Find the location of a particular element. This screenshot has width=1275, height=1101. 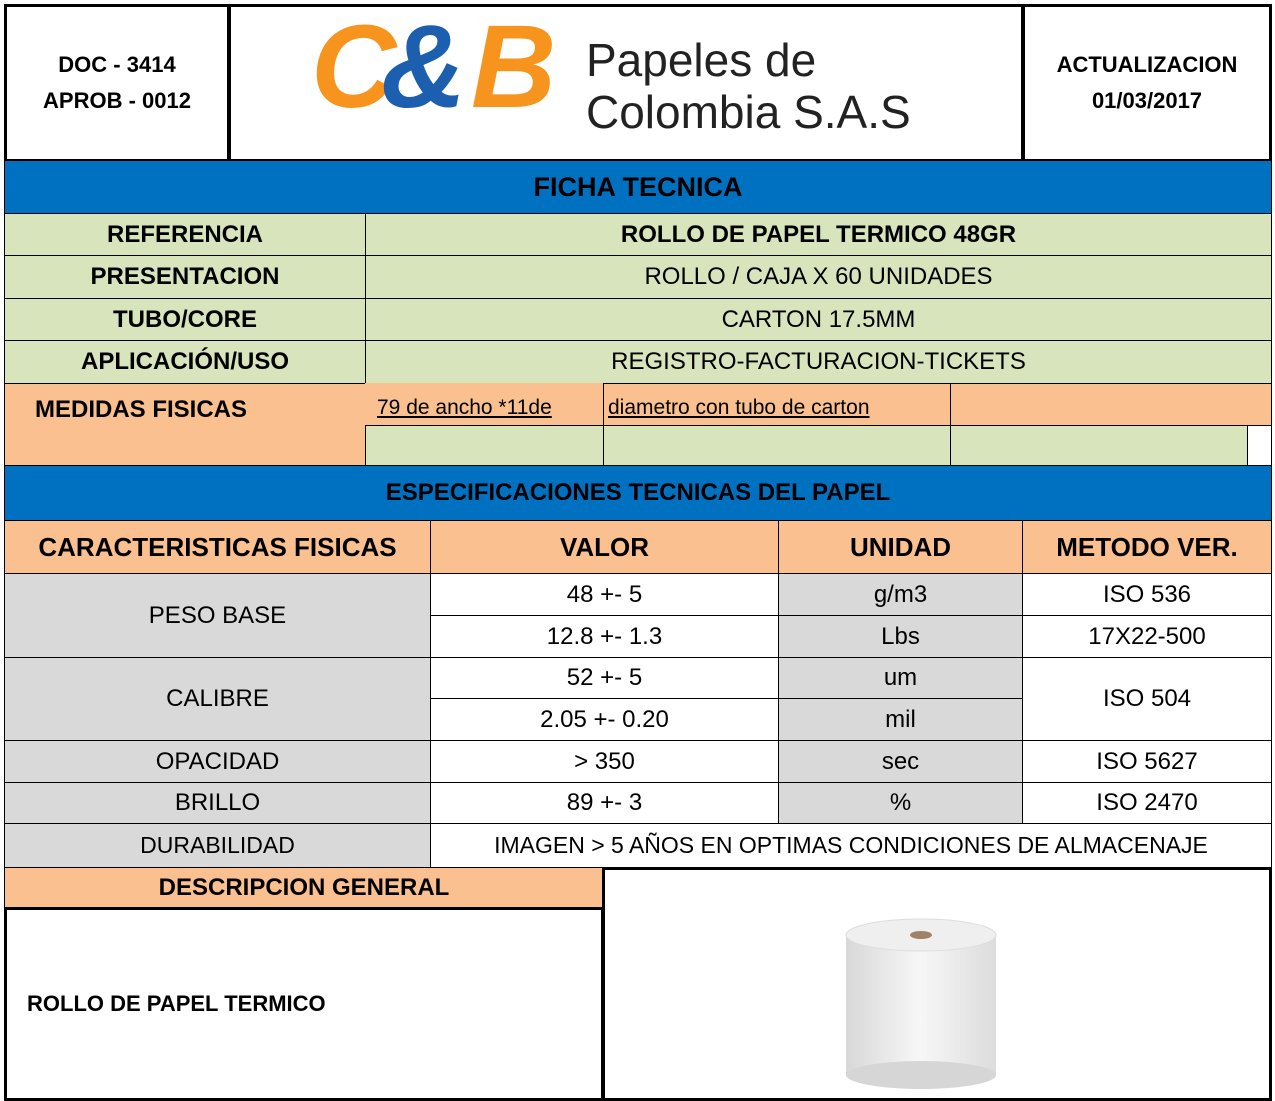

value: 12.8 +- 1.3 is located at coordinates (604, 636).